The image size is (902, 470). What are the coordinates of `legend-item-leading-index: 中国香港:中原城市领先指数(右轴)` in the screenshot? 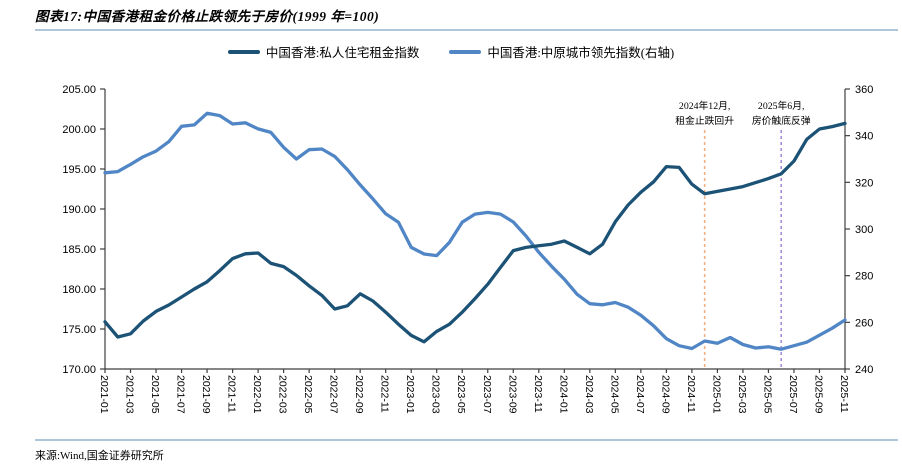 It's located at (561, 51).